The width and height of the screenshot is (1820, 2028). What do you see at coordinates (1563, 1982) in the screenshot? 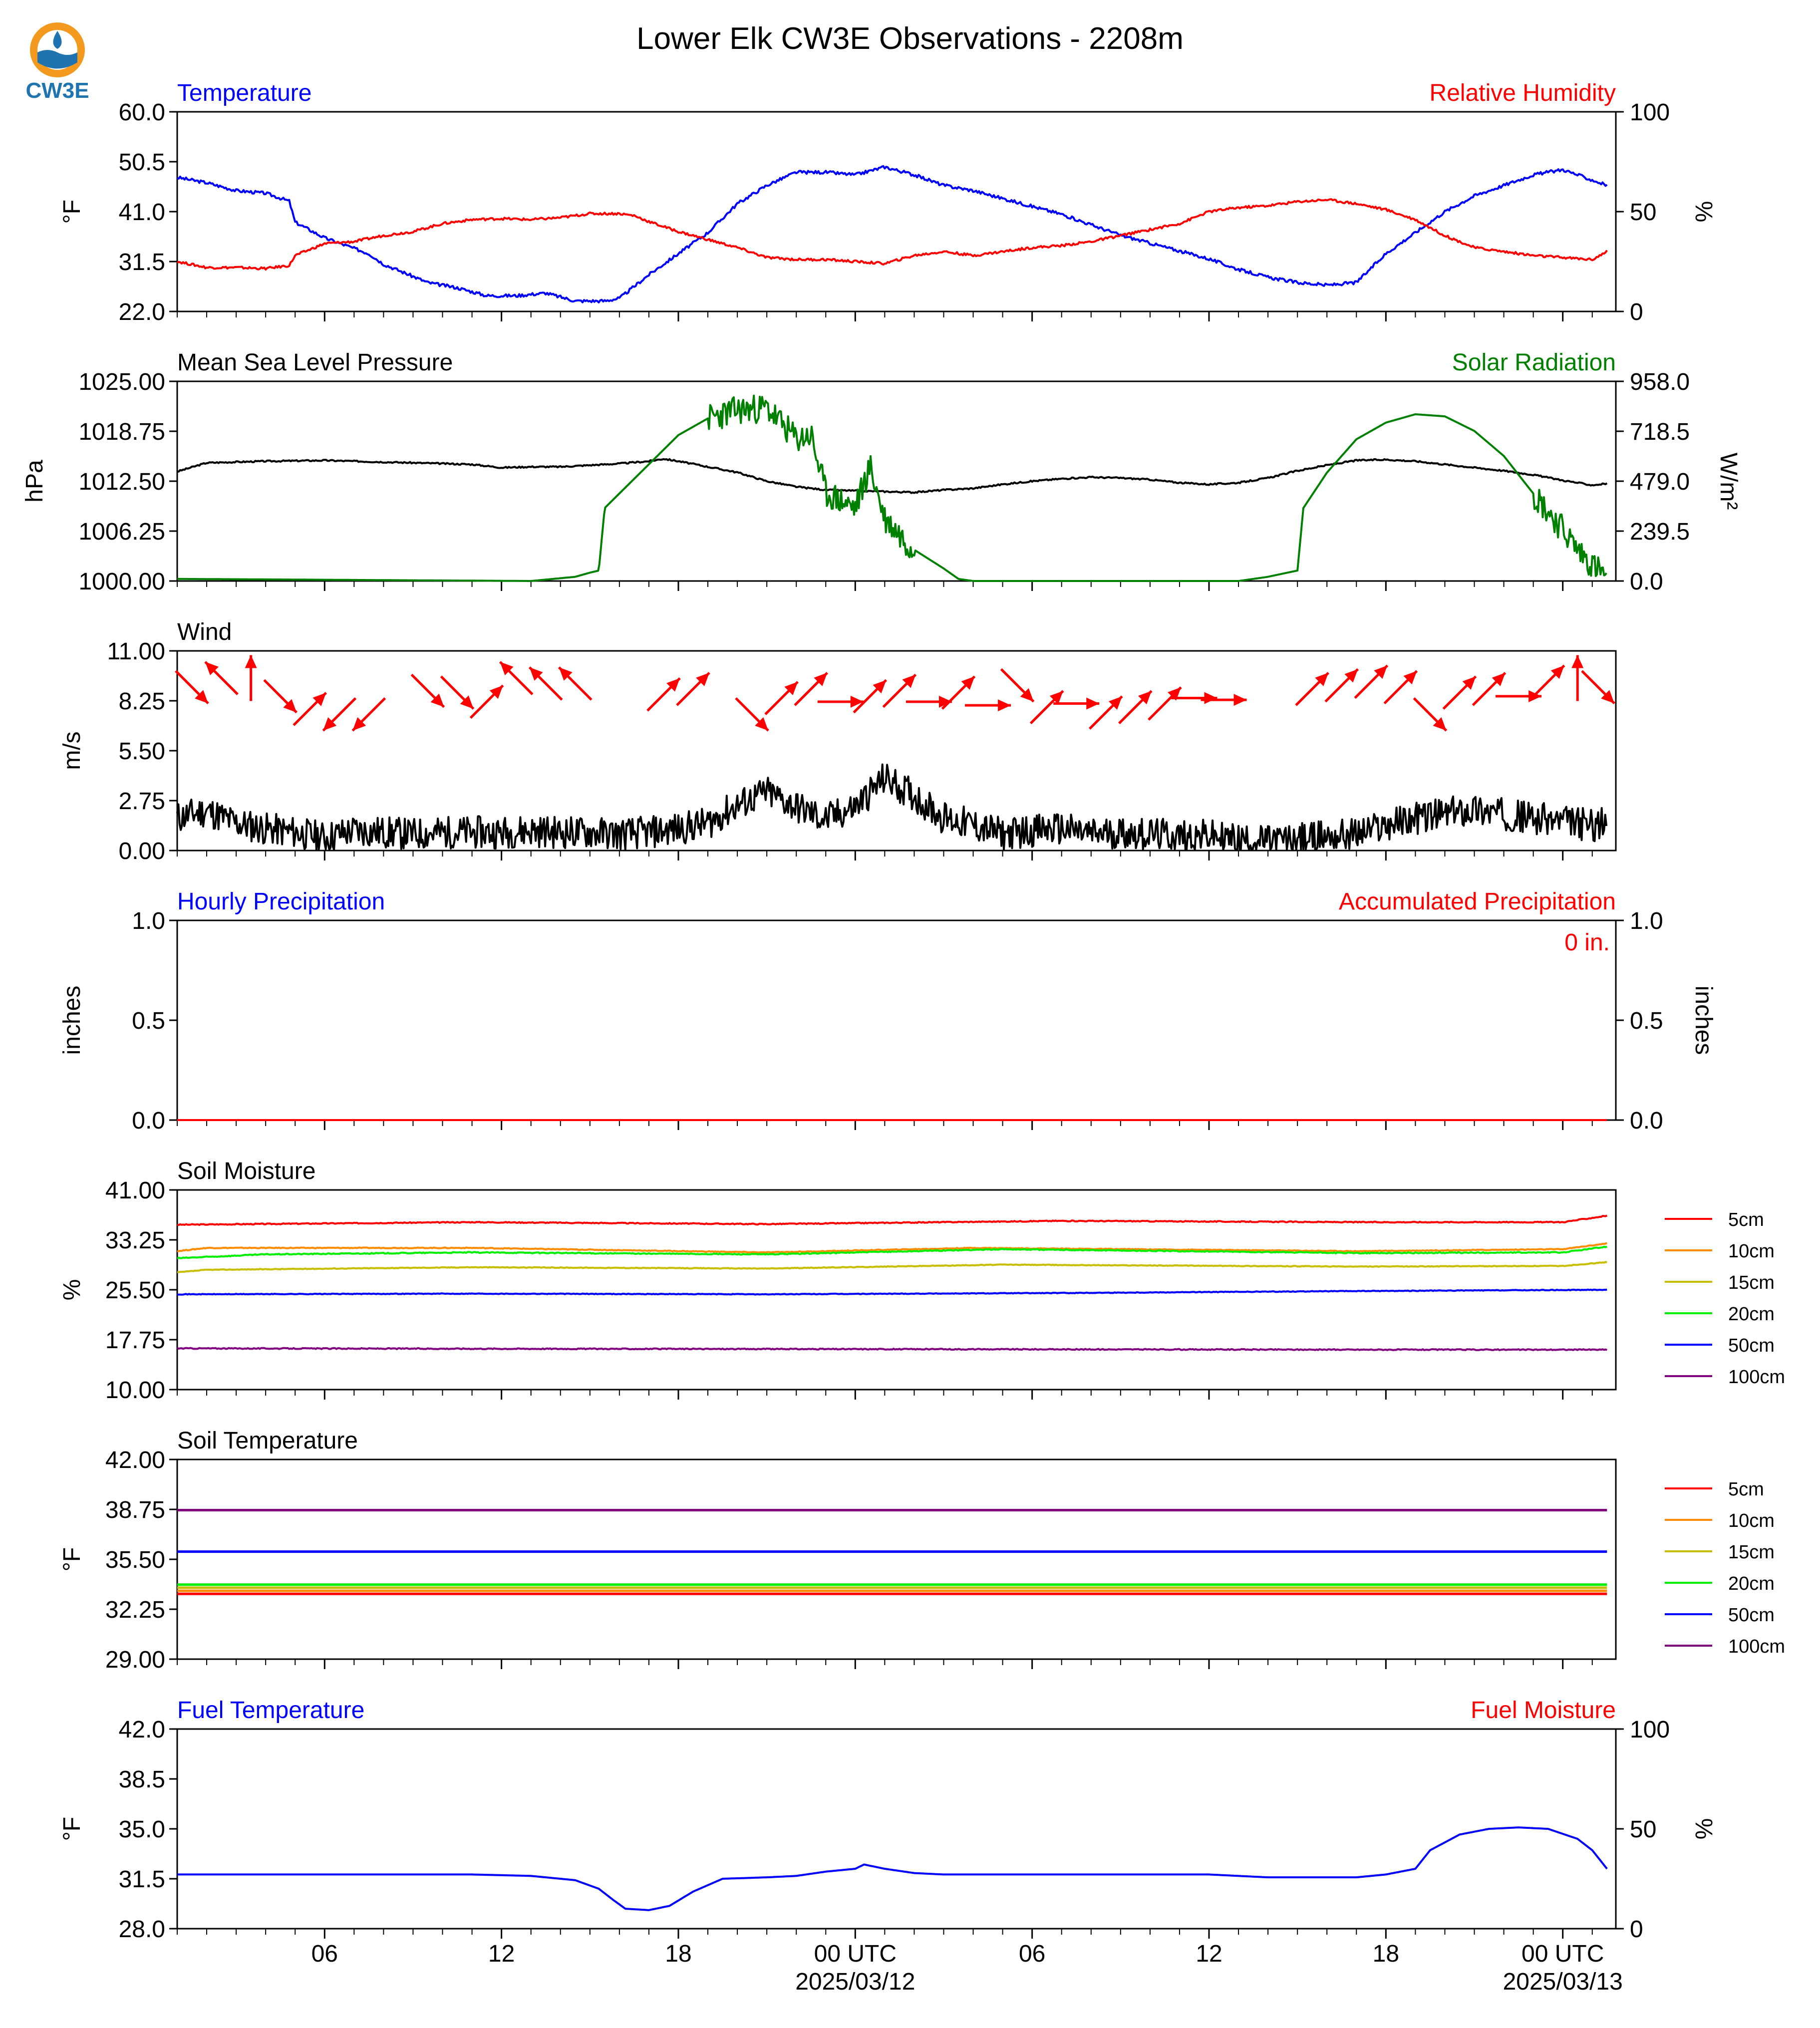
I see `x-date-label: 2025/03/13` at bounding box center [1563, 1982].